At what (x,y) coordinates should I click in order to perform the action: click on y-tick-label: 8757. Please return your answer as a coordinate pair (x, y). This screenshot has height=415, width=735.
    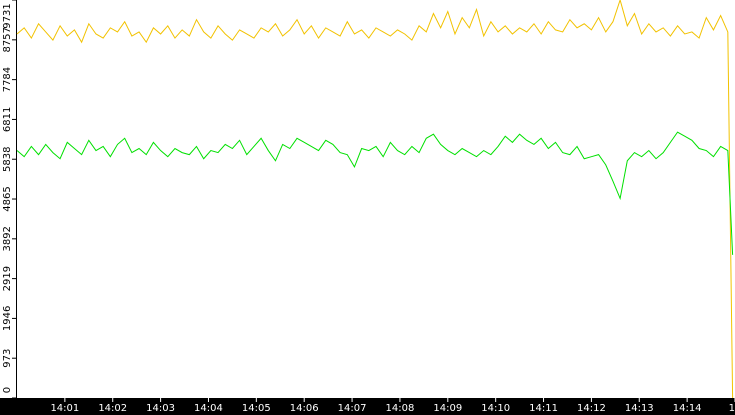
    Looking at the image, I should click on (7, 39).